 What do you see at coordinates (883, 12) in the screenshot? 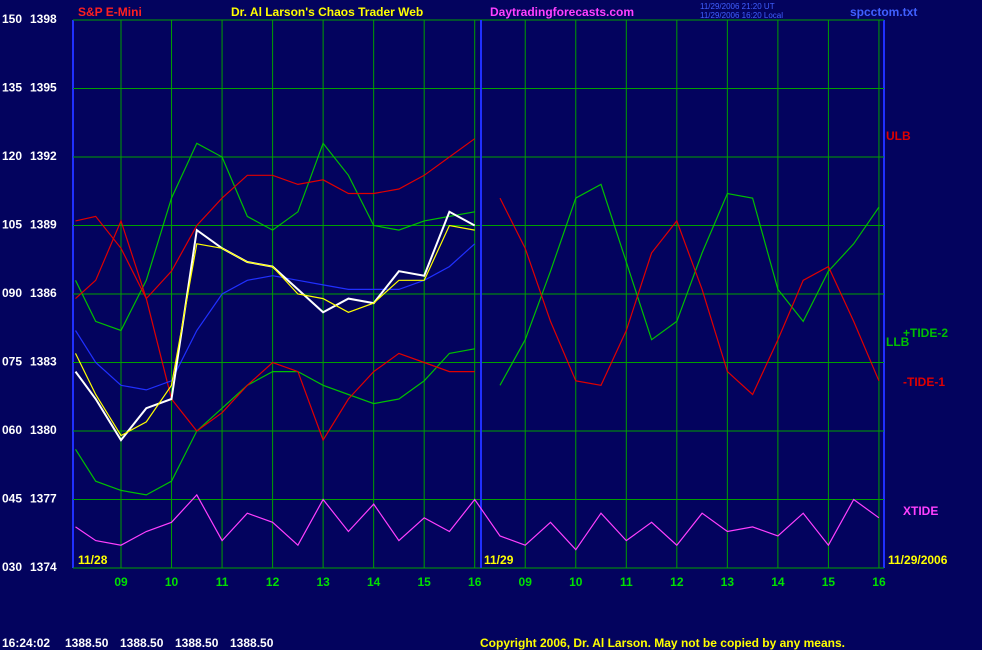
I see `file-name: spcctom.txt` at bounding box center [883, 12].